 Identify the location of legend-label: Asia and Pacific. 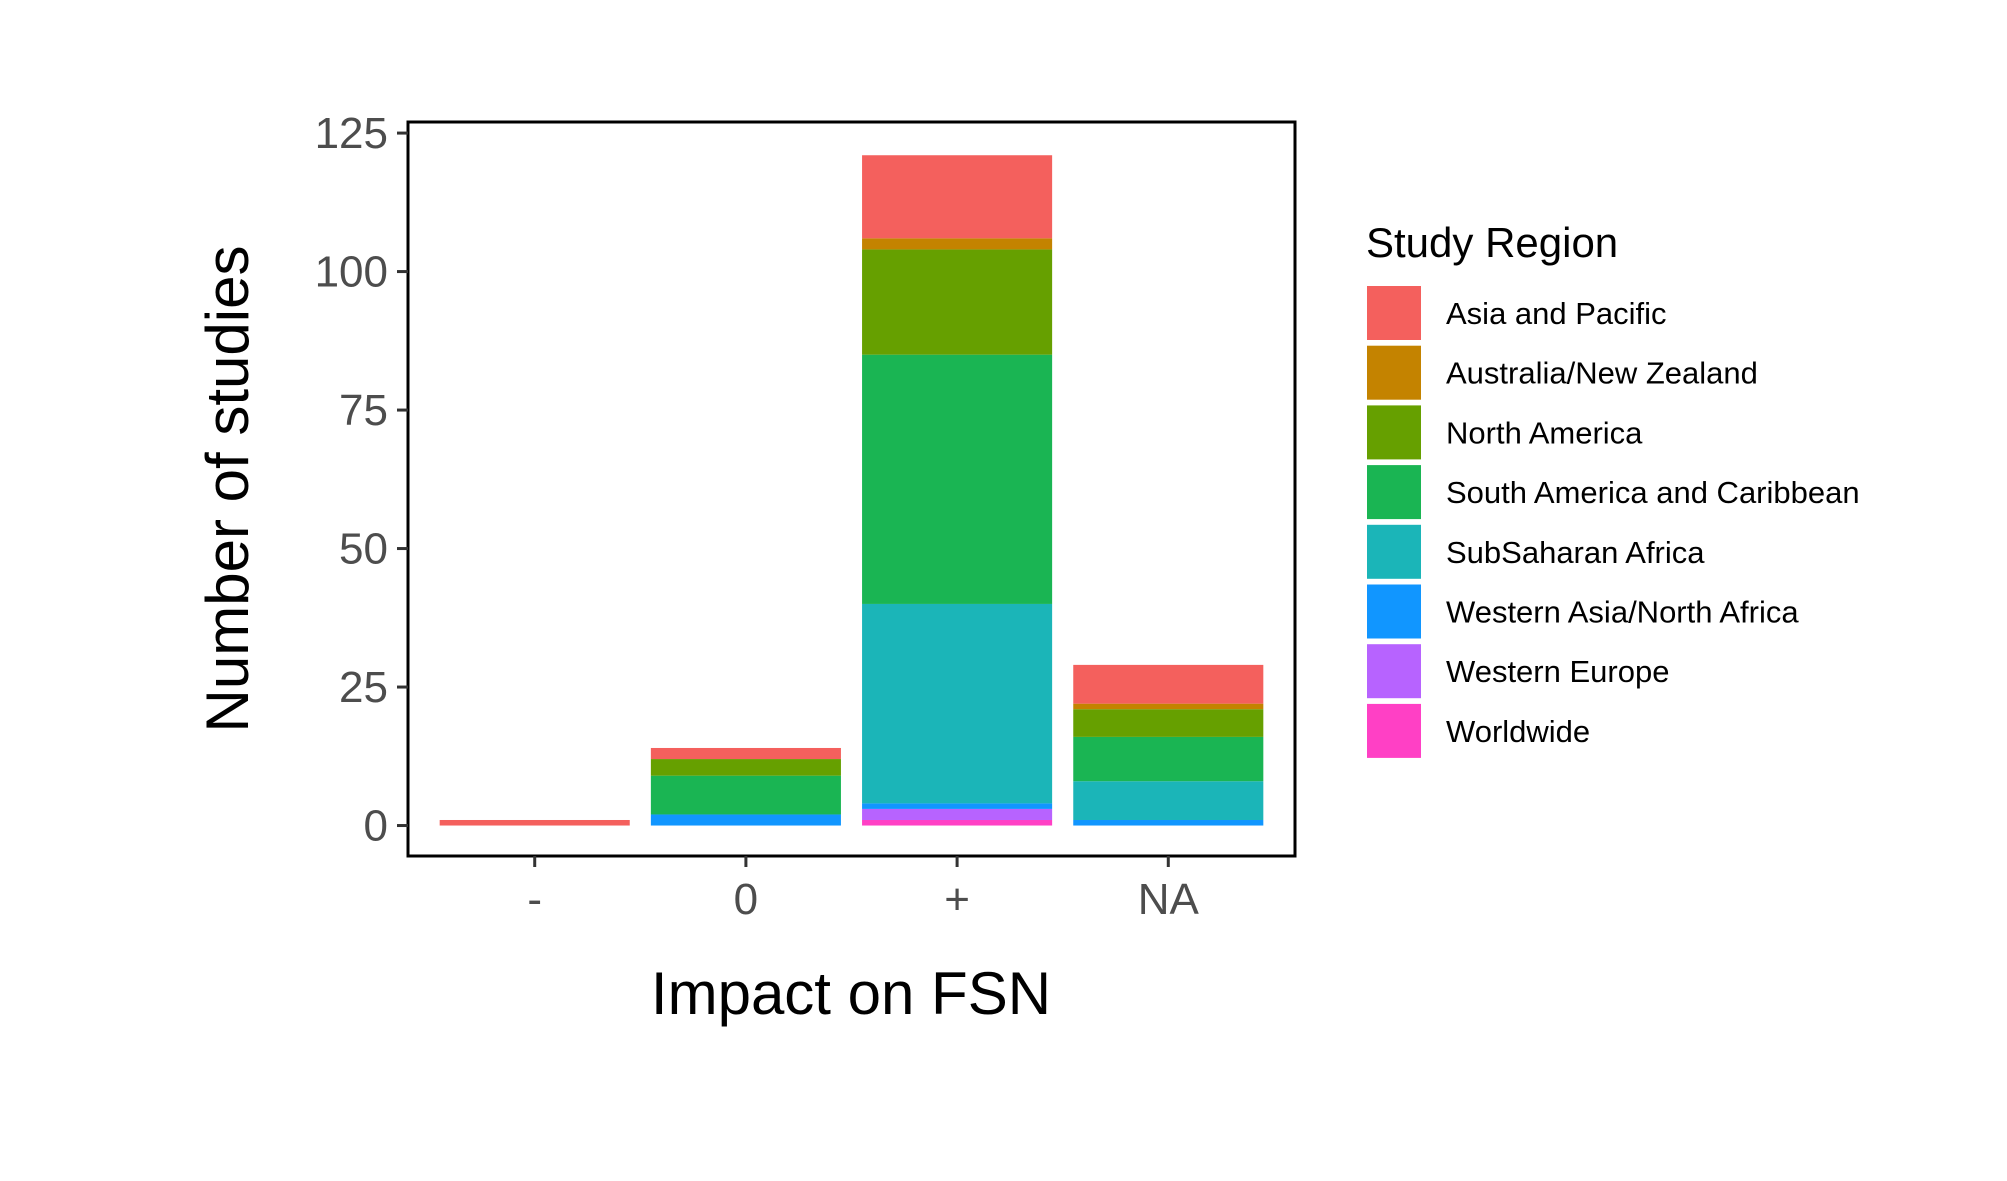
(1556, 313).